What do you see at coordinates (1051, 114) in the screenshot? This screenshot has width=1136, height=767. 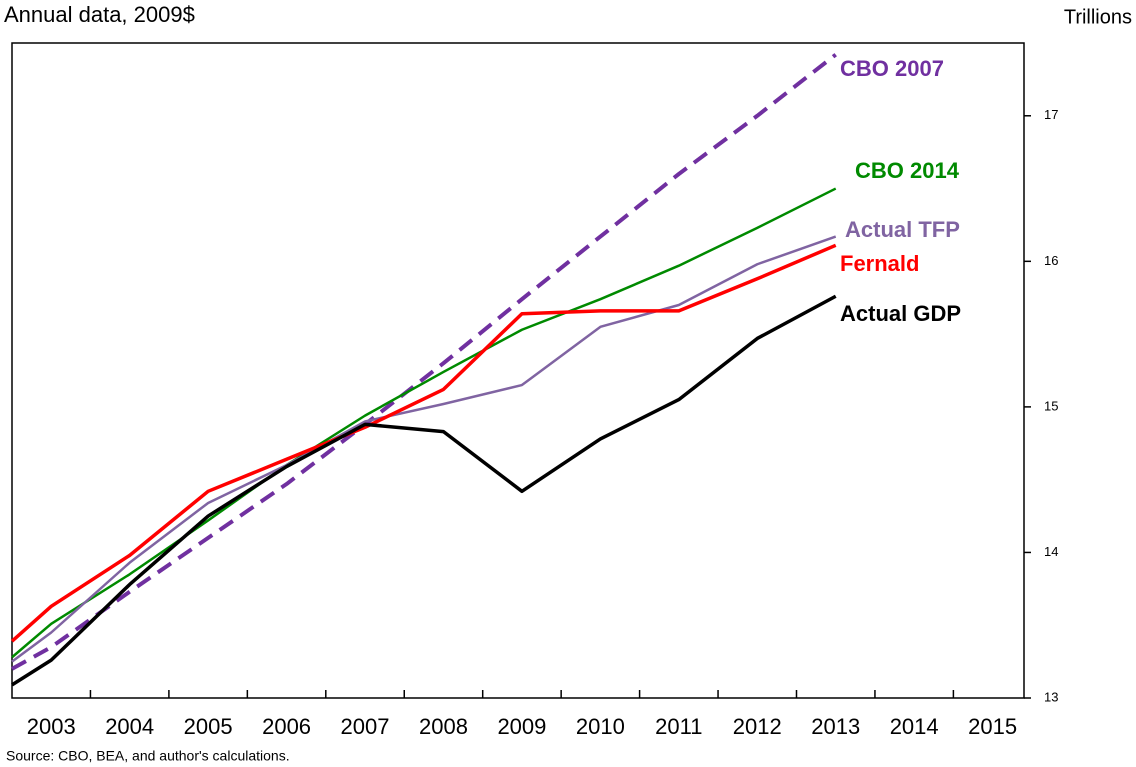 I see `y-tick-label: 17` at bounding box center [1051, 114].